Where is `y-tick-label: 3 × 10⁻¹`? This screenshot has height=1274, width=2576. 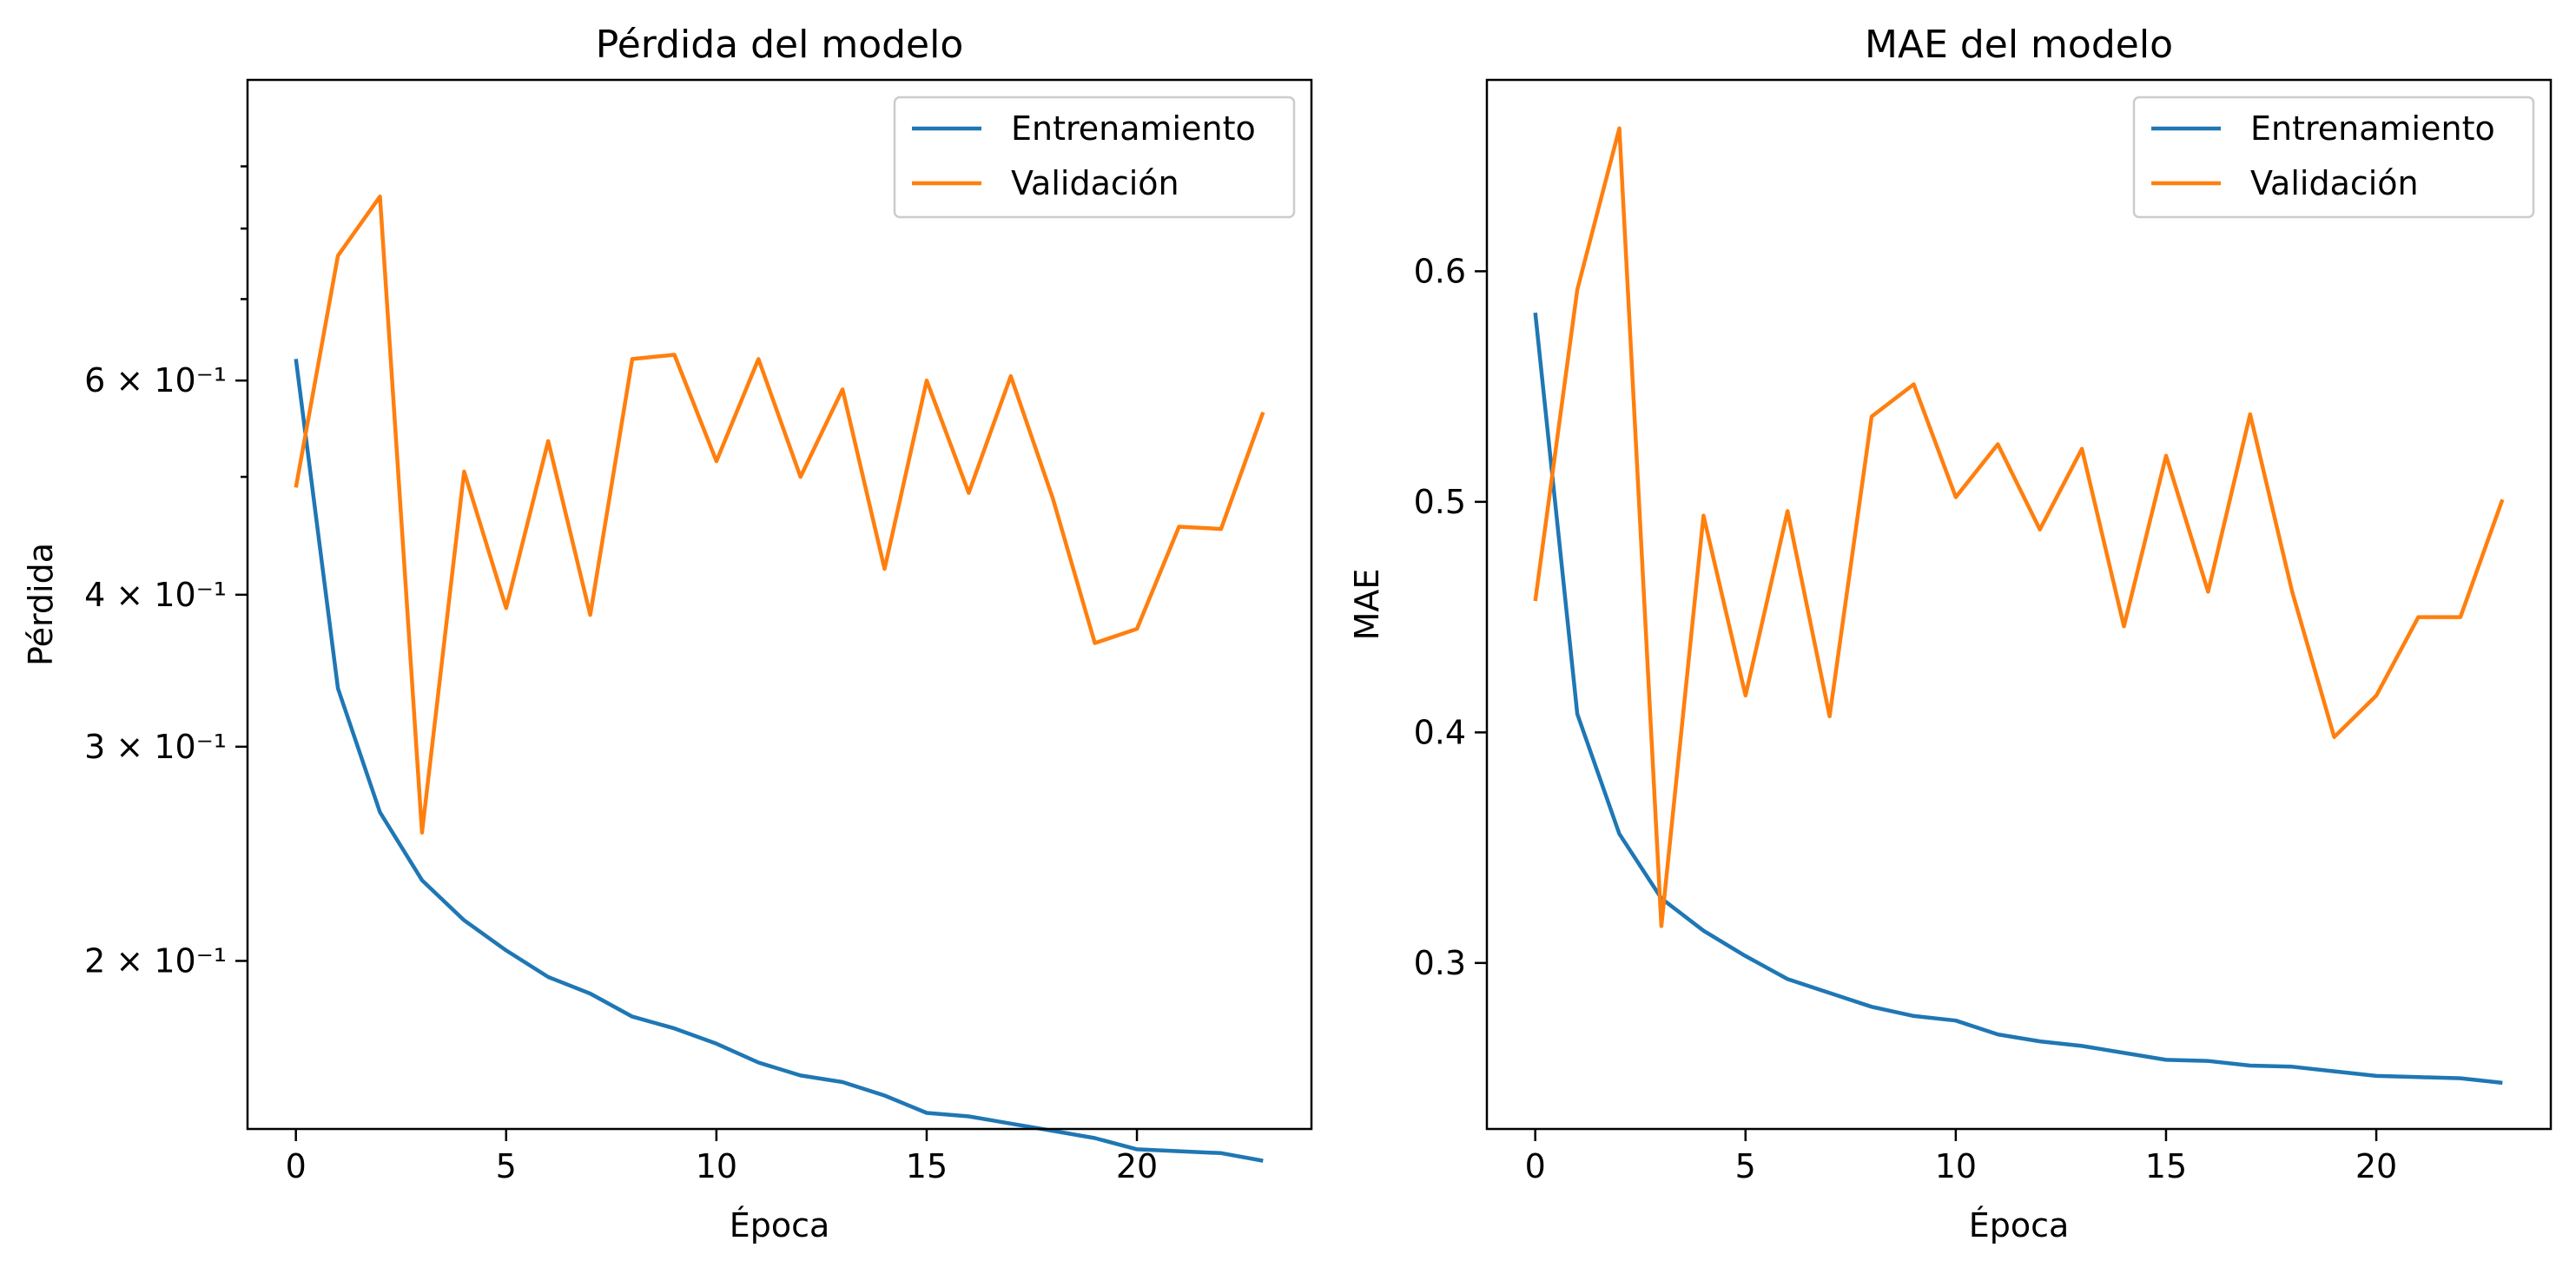 y-tick-label: 3 × 10⁻¹ is located at coordinates (155, 747).